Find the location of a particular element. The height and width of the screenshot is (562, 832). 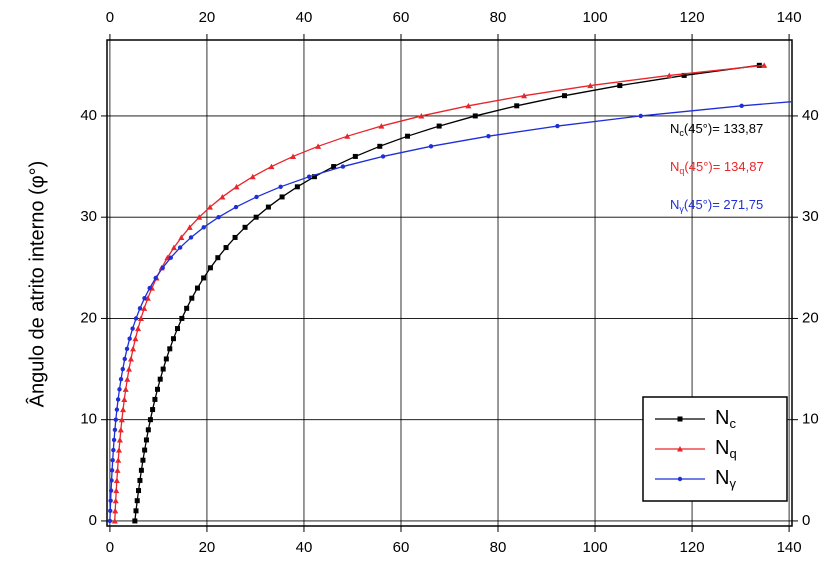

y-tick-label: 0 is located at coordinates (93, 520).